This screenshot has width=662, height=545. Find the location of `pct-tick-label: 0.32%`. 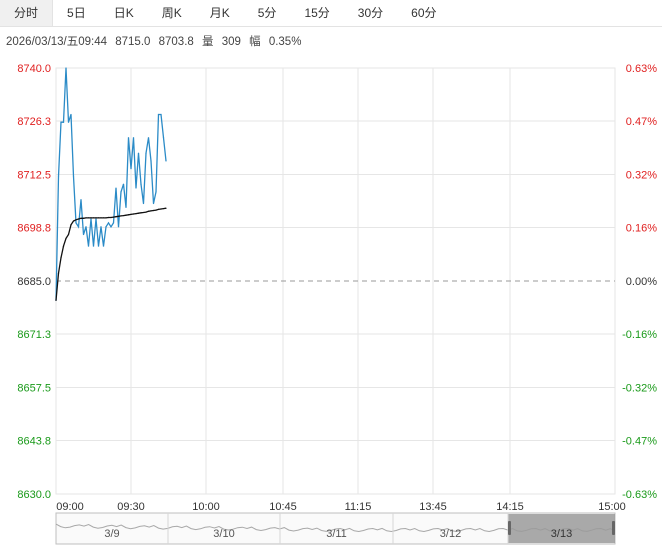

pct-tick-label: 0.32% is located at coordinates (641, 176).